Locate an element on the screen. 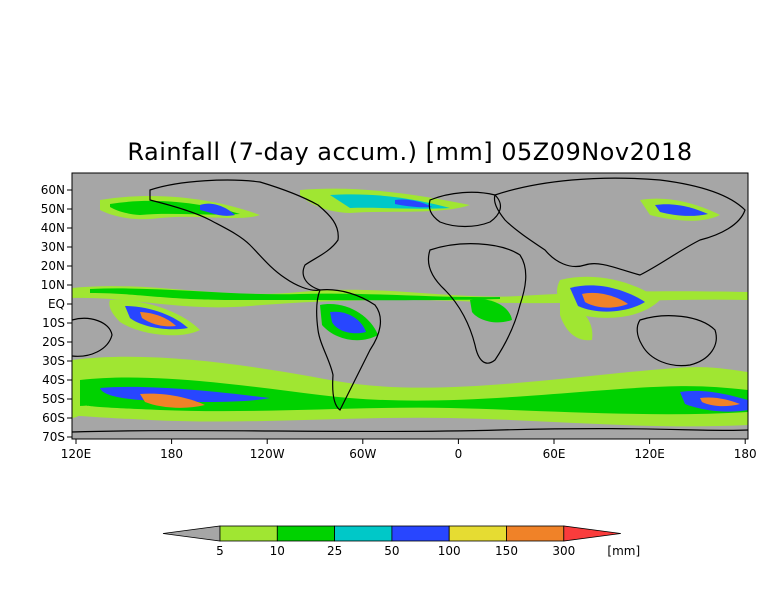  longitude-axis: 120E 180 120W 60W 0 60E 120E 180 is located at coordinates (409, 450).